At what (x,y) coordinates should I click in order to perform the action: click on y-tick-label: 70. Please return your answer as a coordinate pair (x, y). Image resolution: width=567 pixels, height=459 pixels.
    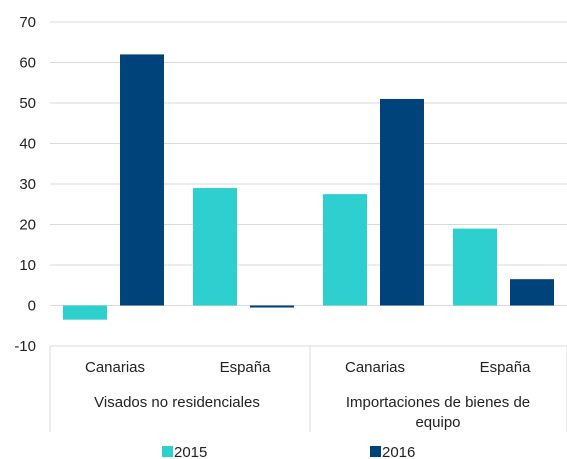
    Looking at the image, I should click on (27, 22).